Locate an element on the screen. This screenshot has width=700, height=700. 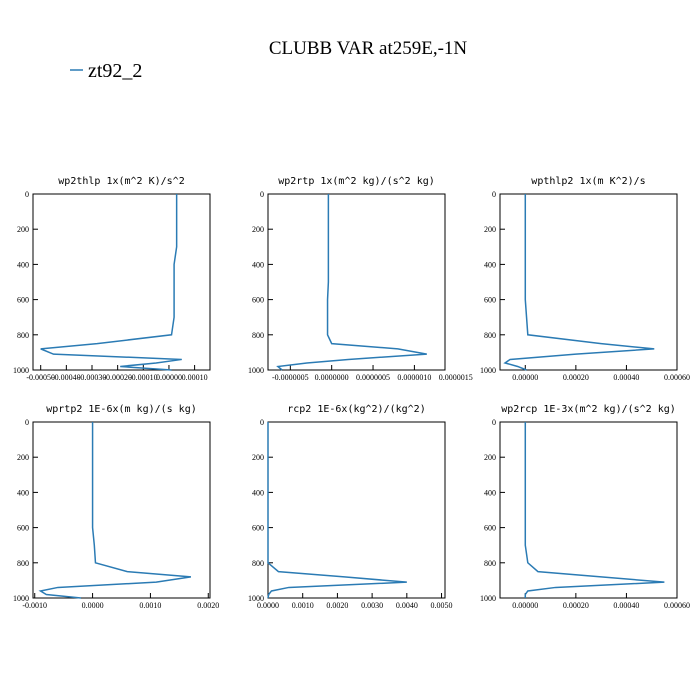
x-tick-label: 0.0000015 is located at coordinates (456, 377).